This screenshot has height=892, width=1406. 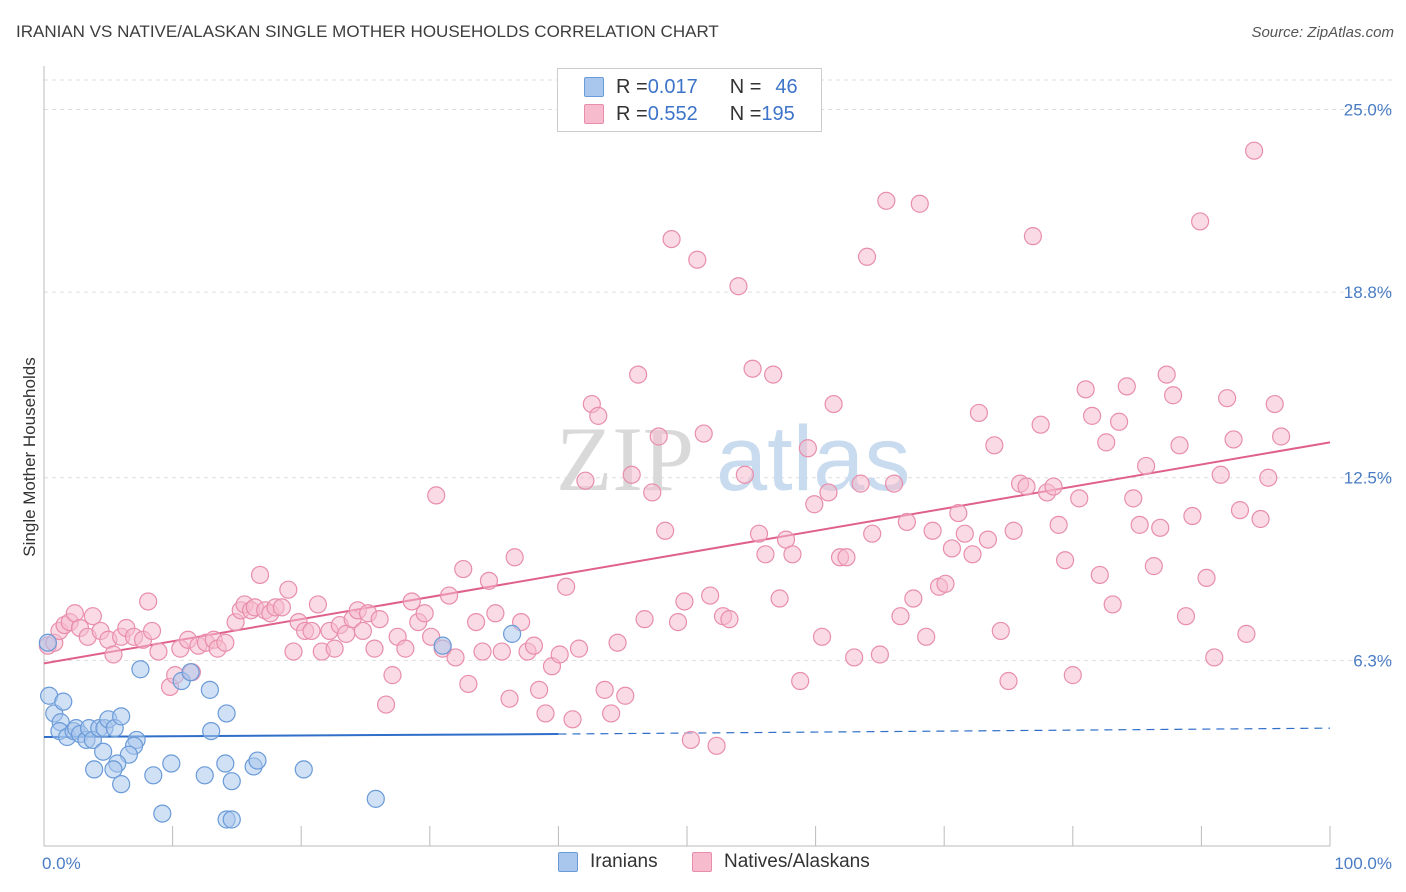 I want to click on chart-source: Source: ZipAtlas.com, so click(x=1322, y=32).